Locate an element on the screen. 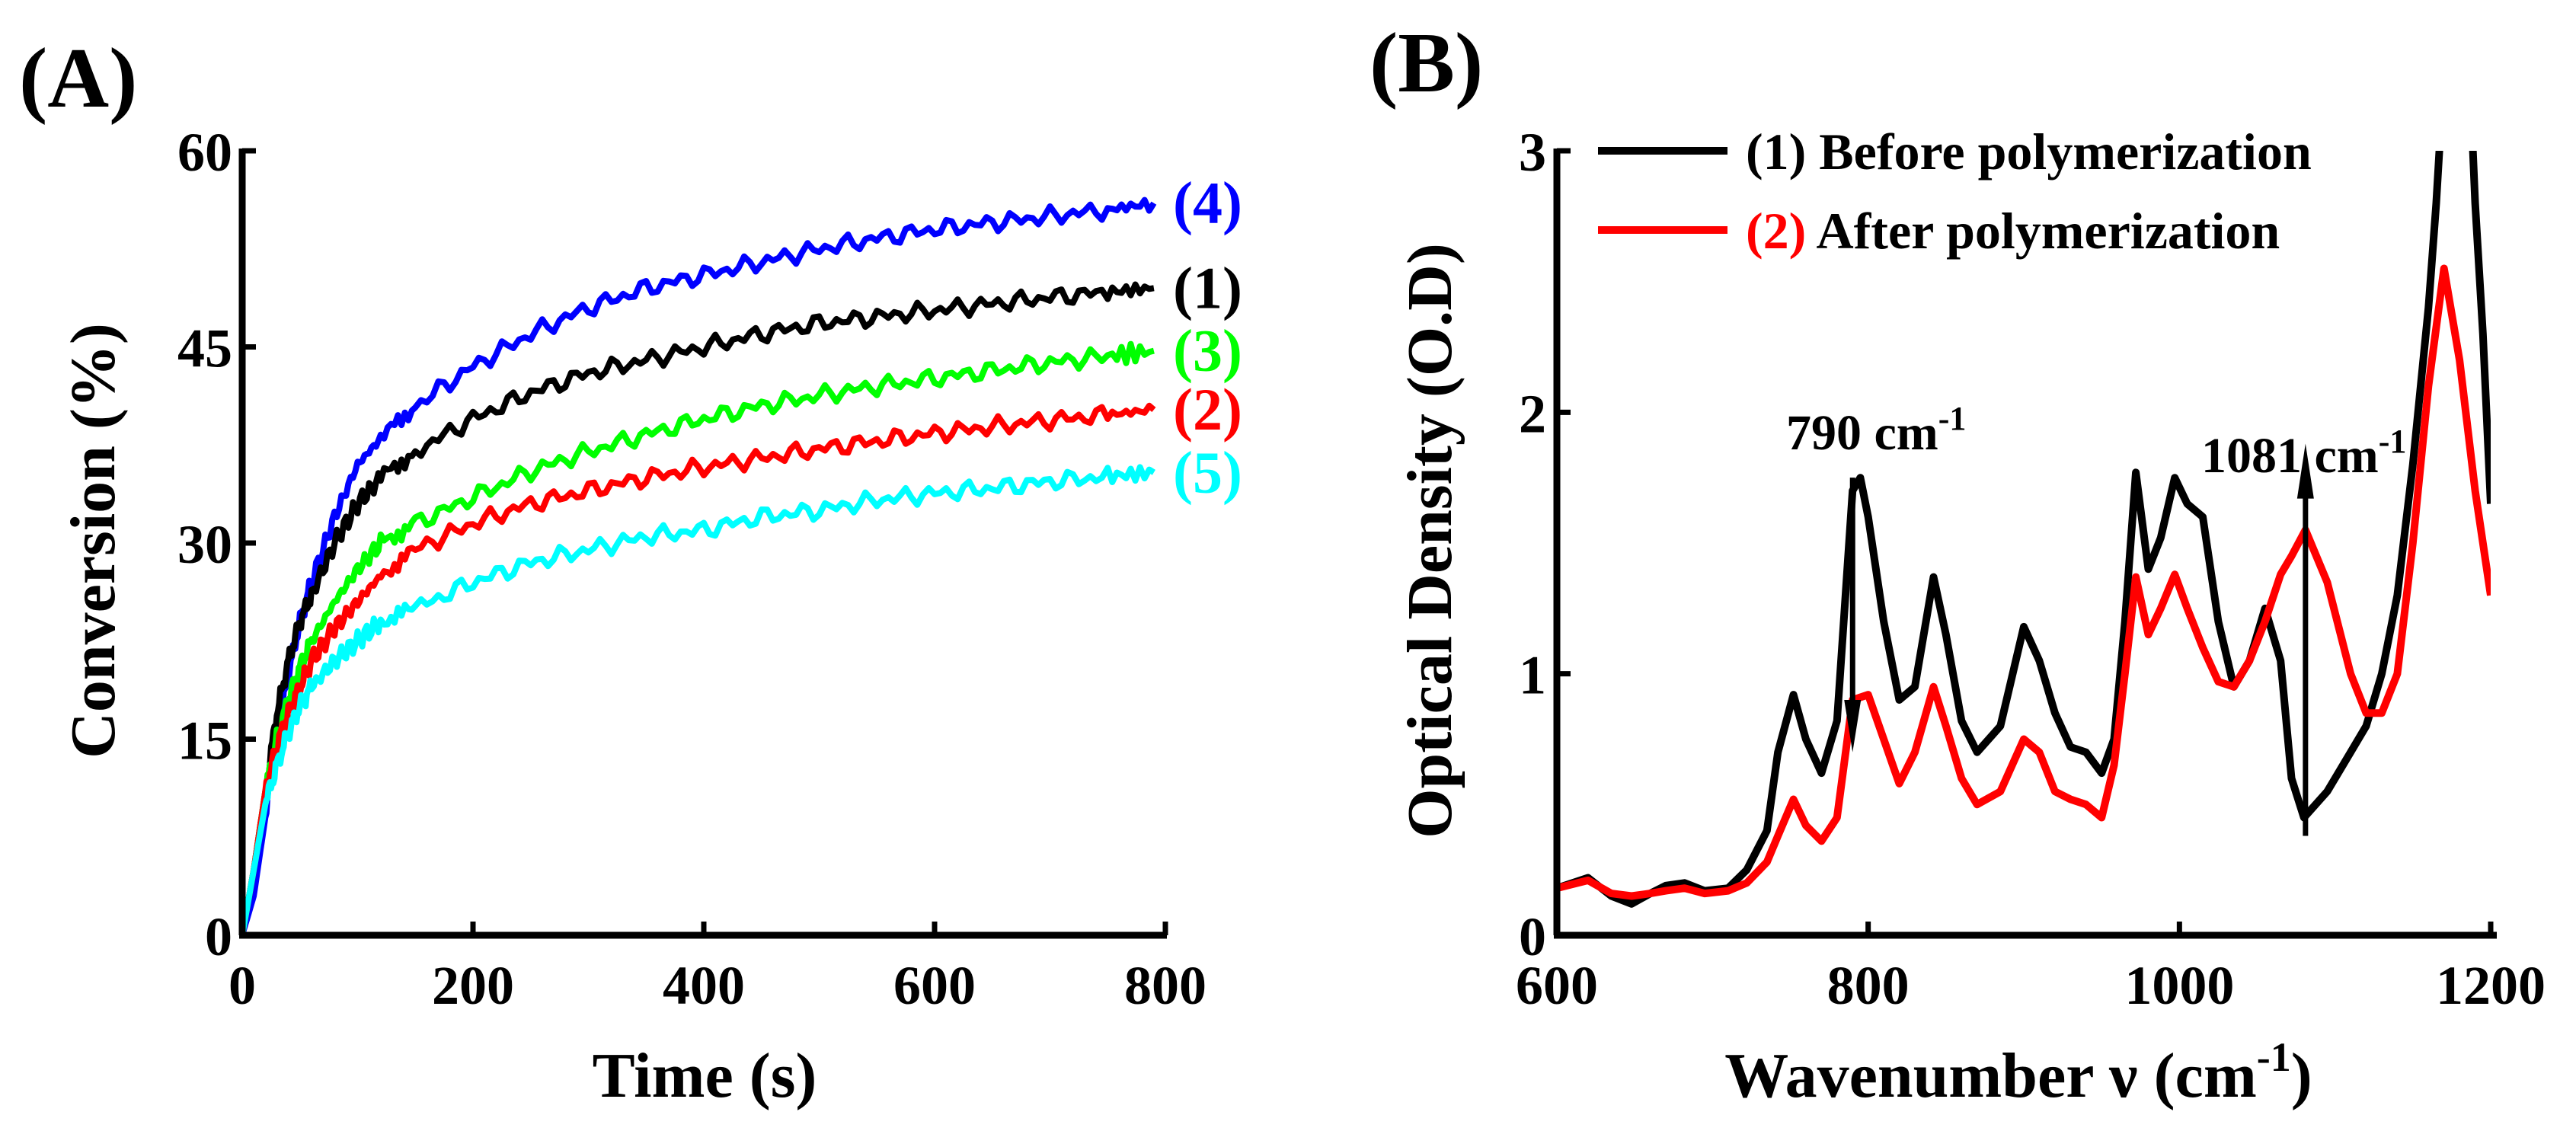  panel-a-series-label: (3) is located at coordinates (1208, 351).